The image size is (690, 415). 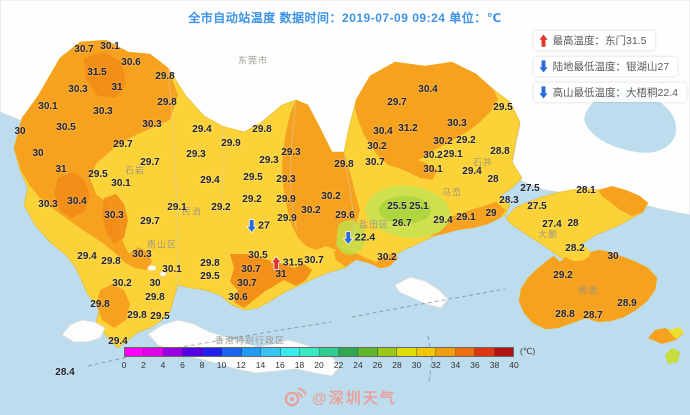 What do you see at coordinates (260, 365) in the screenshot?
I see `colorbar-tick: 14` at bounding box center [260, 365].